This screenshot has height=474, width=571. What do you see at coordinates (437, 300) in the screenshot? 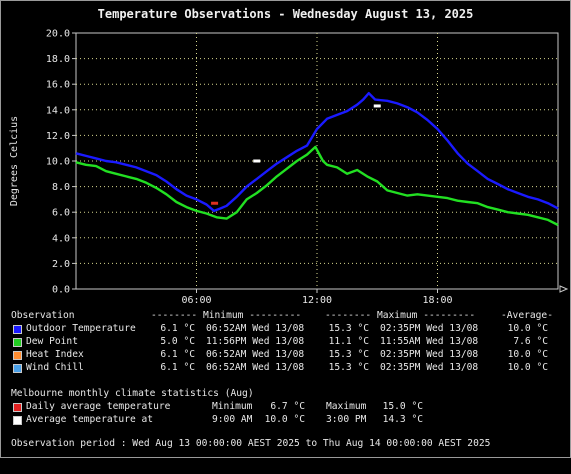
I see `x-tick-label: 18:00` at bounding box center [437, 300].